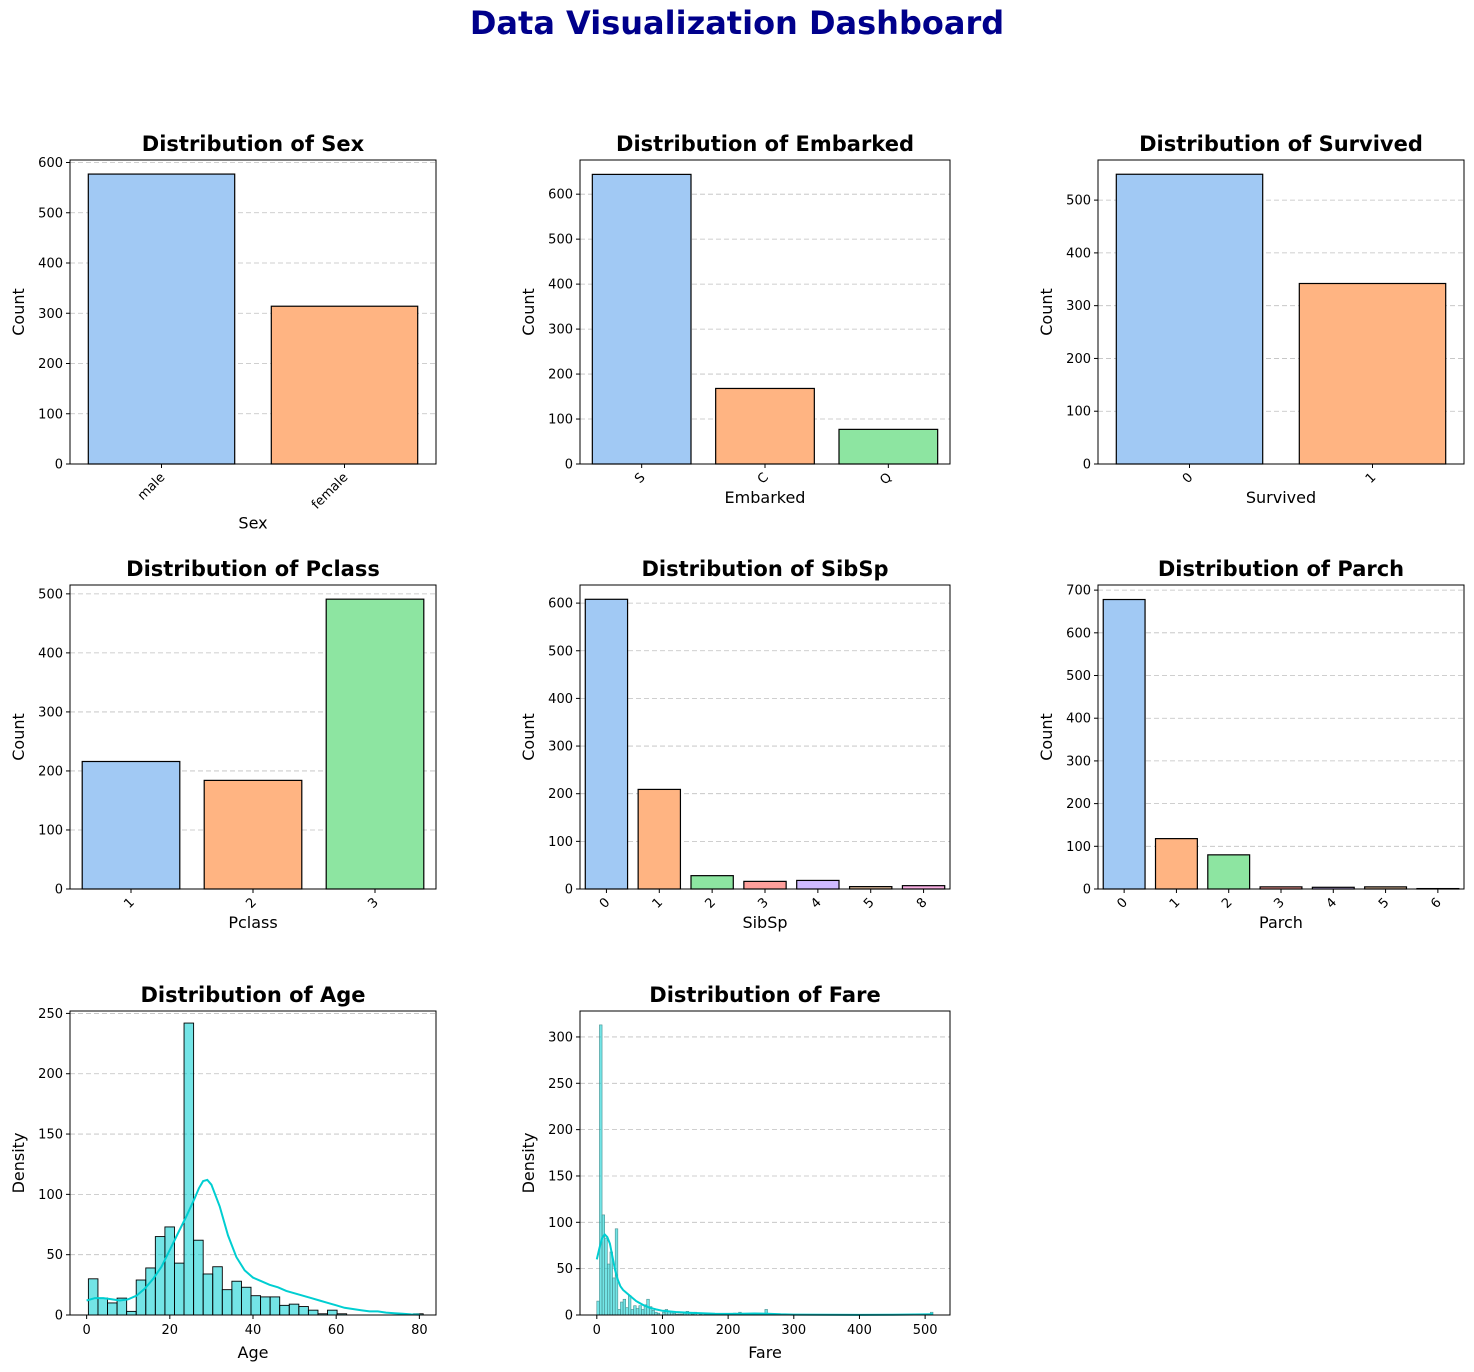 The image size is (1474, 1372). I want to click on chart-title: Distribution of Parch, so click(1281, 569).